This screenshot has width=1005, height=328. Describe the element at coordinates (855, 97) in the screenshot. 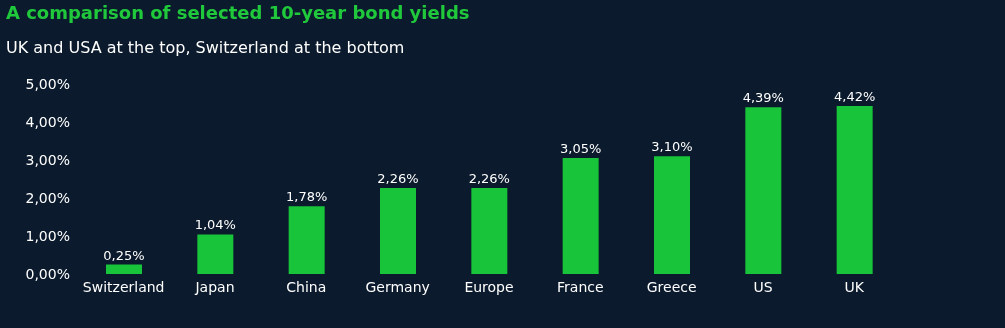

I see `data-label: 4,42%` at that location.